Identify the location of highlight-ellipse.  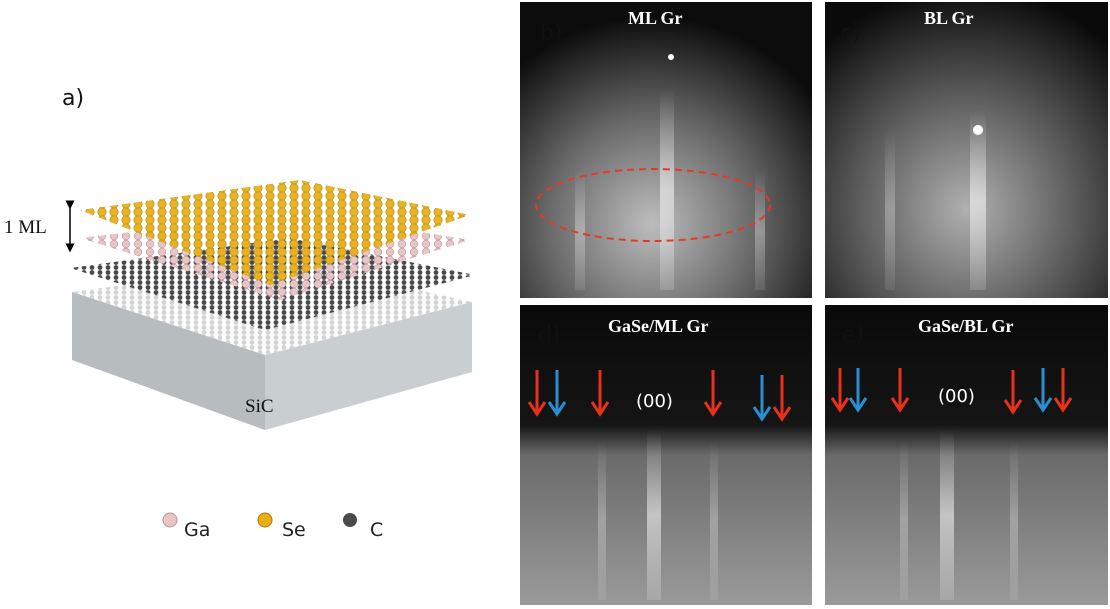
(653, 205).